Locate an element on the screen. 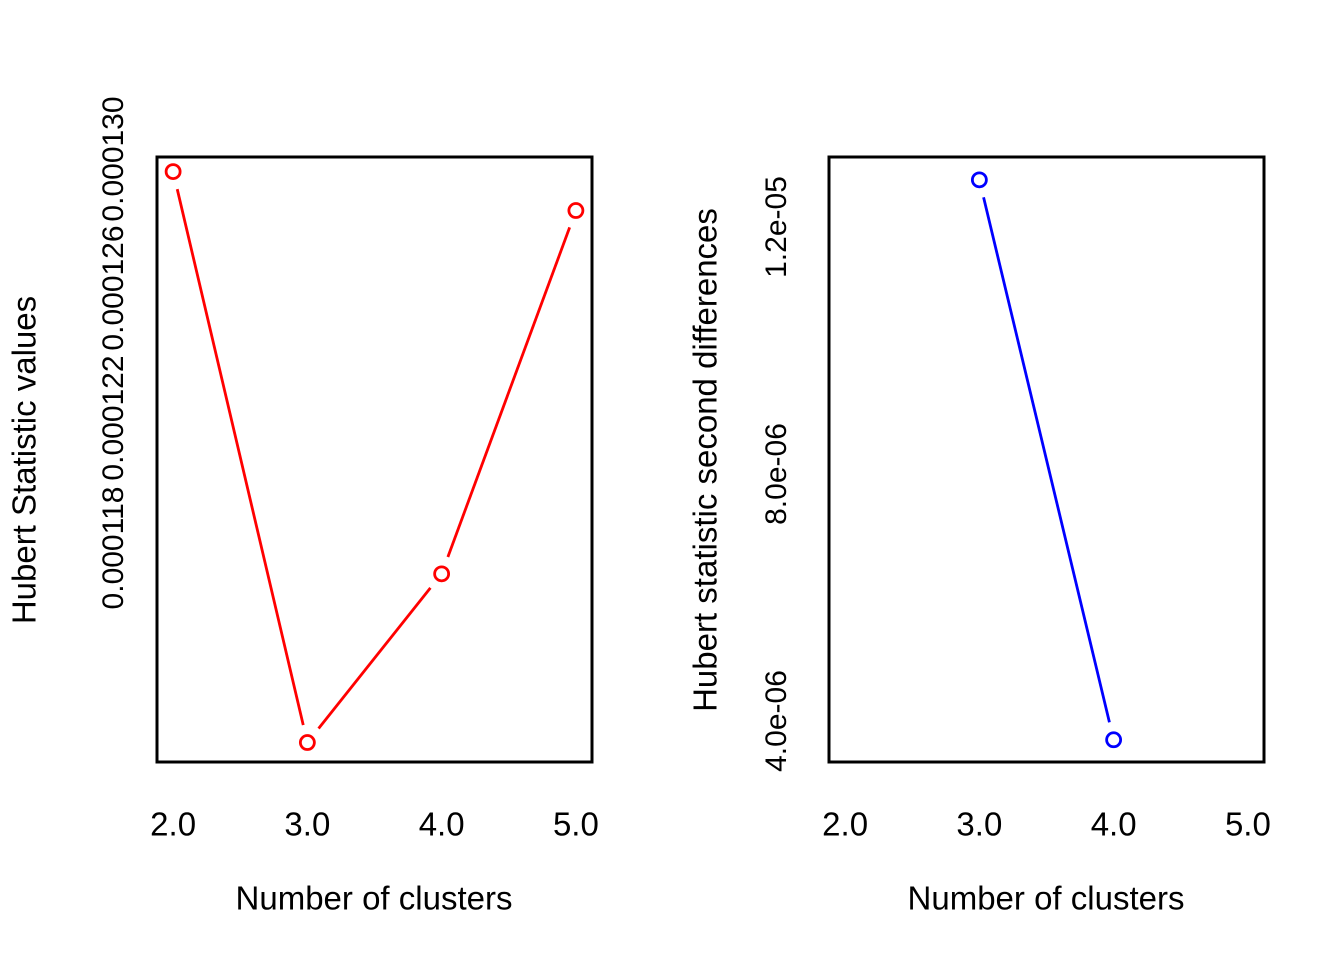 This screenshot has height=960, width=1344. left-y-tick-label: 0.000122 is located at coordinates (113, 418).